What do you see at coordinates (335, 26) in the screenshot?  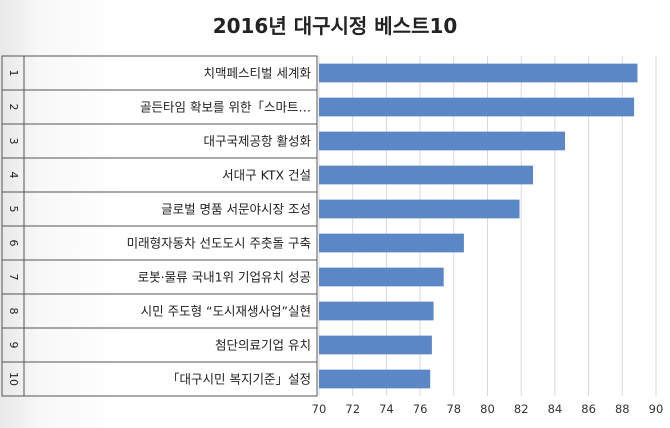 I see `chart-title: 2016년 대구시정 베스트10` at bounding box center [335, 26].